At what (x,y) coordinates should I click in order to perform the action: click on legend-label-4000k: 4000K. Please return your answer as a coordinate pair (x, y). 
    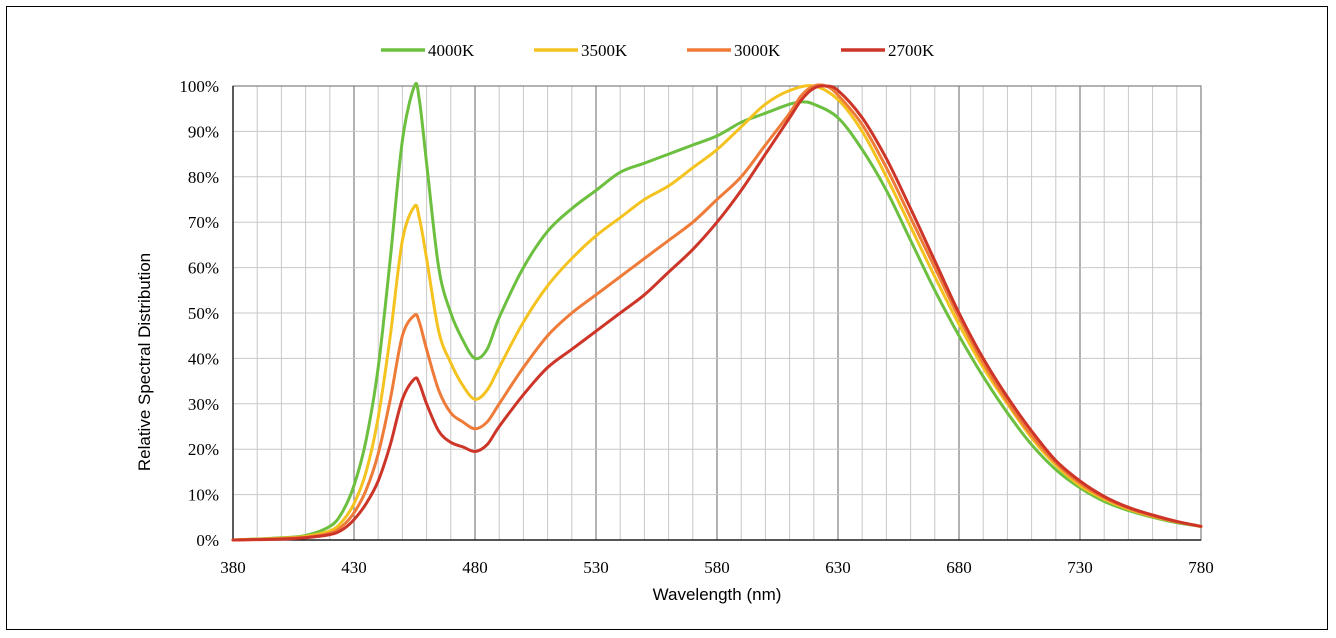
    Looking at the image, I should click on (451, 50).